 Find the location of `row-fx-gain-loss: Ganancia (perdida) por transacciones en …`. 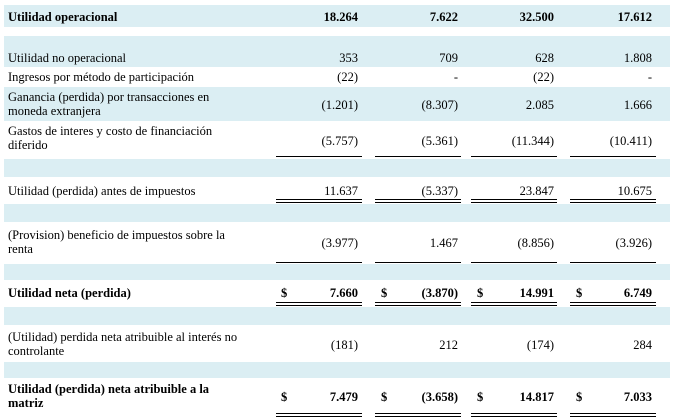

row-fx-gain-loss: Ganancia (perdida) por transacciones en … is located at coordinates (337, 104).